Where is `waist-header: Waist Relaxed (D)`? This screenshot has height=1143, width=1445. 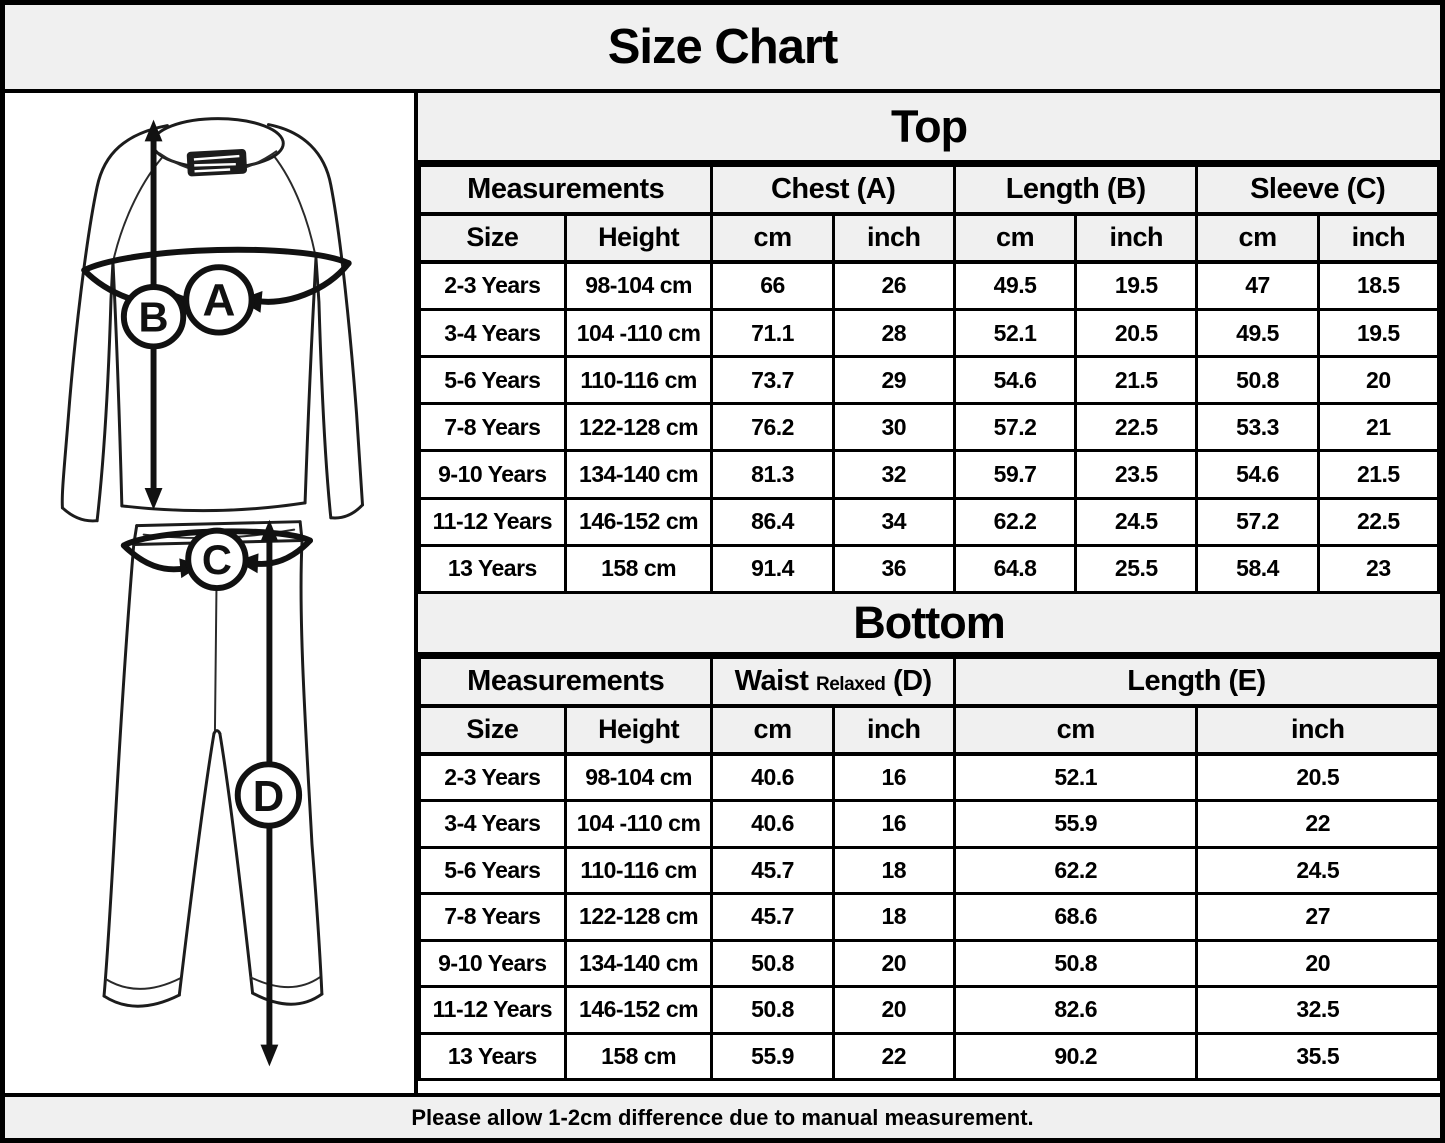 waist-header: Waist Relaxed (D) is located at coordinates (833, 682).